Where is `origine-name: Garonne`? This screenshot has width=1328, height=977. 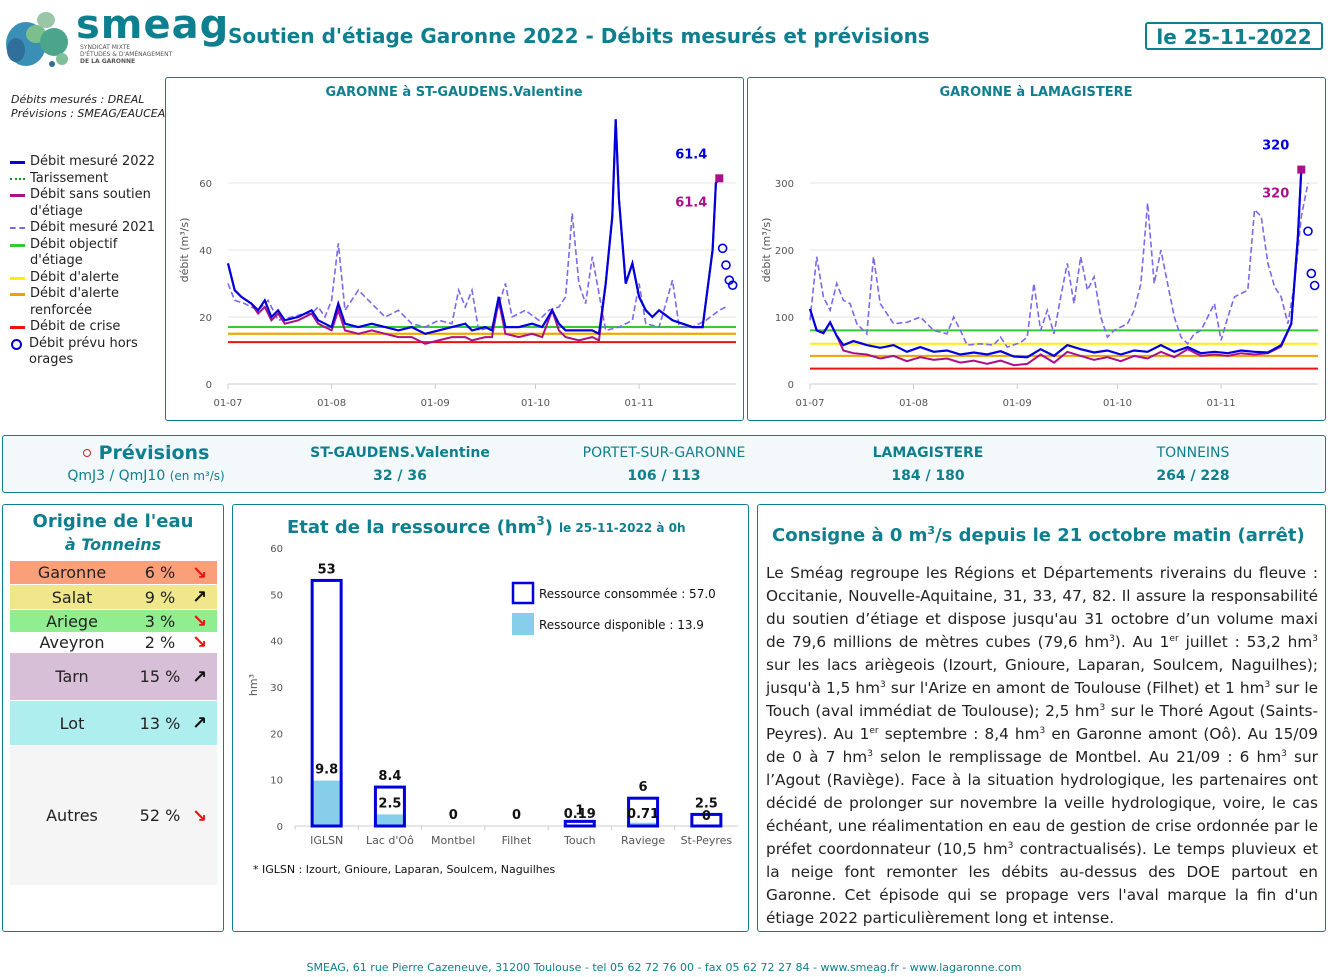 origine-name: Garonne is located at coordinates (72, 572).